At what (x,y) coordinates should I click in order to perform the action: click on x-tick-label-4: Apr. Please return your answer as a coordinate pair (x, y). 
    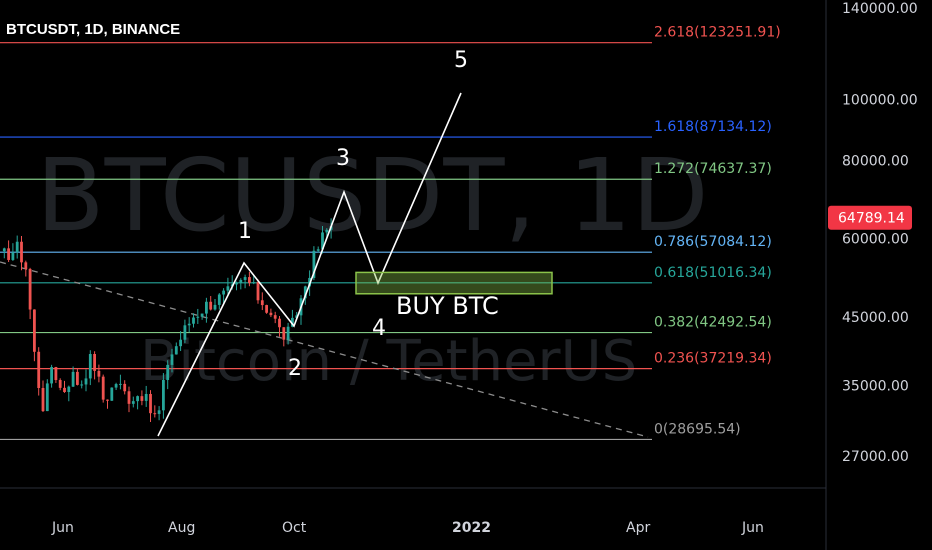
    Looking at the image, I should click on (638, 528).